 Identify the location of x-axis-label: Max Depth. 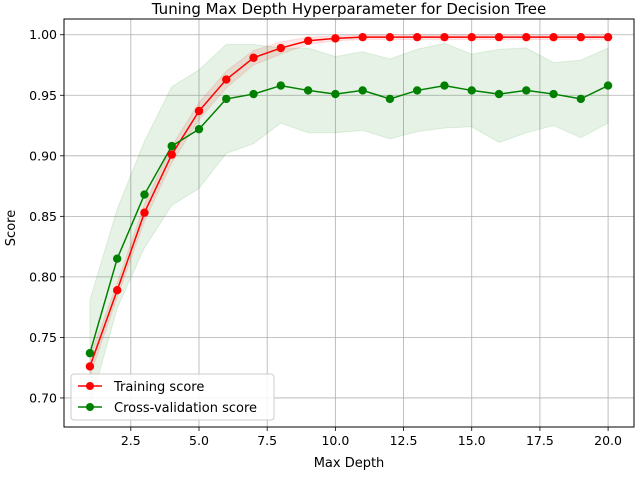
(349, 463).